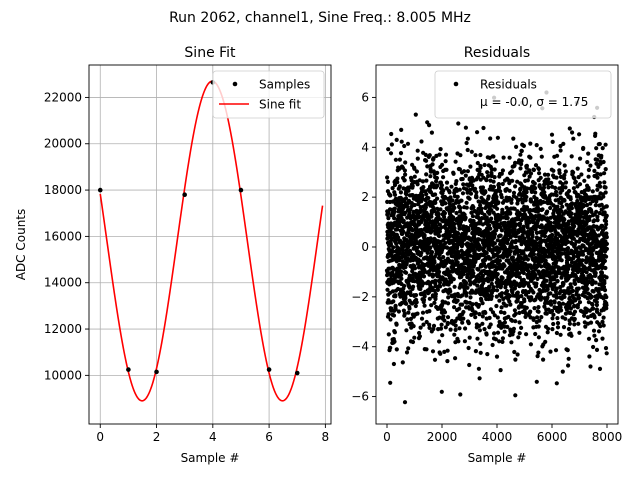 The image size is (640, 480). What do you see at coordinates (365, 247) in the screenshot?
I see `y-tick-label: 0` at bounding box center [365, 247].